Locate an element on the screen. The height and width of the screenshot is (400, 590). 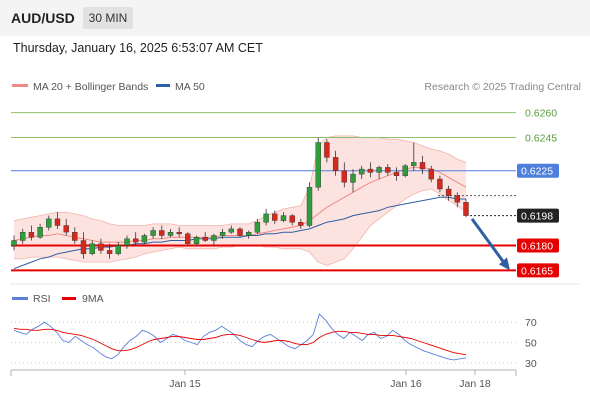
rsi-tick-label: 70 is located at coordinates (531, 323).